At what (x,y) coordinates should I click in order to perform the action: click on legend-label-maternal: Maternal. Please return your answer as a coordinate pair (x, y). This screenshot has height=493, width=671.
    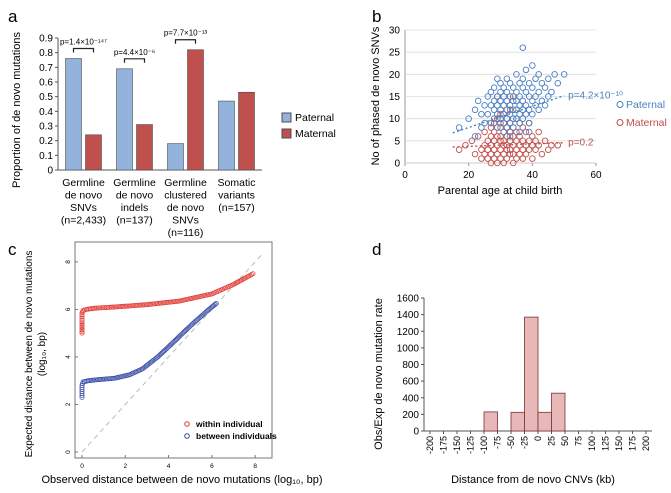
    Looking at the image, I should click on (646, 123).